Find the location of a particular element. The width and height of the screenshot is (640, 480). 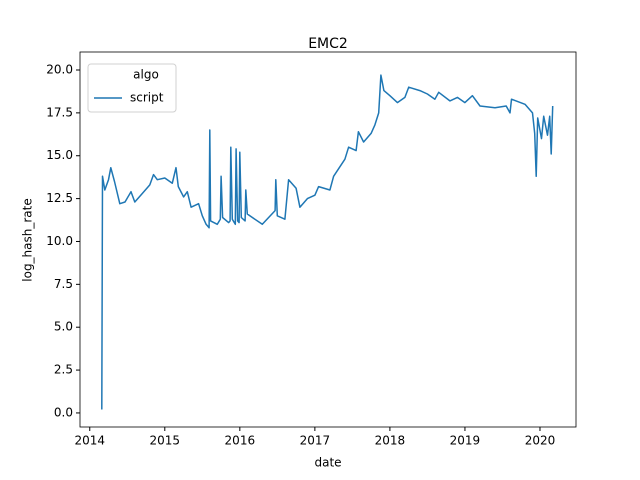

y-tick-label: 0.0 is located at coordinates (63, 412).